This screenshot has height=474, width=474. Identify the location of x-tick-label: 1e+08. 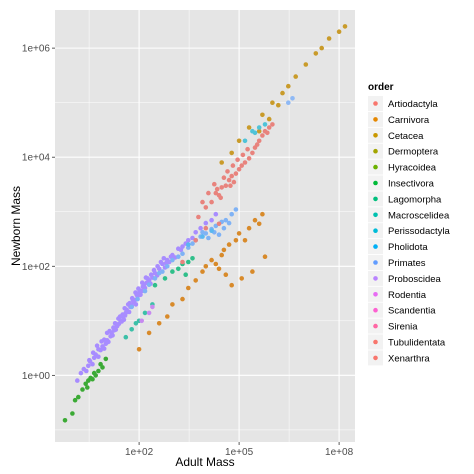
(339, 452).